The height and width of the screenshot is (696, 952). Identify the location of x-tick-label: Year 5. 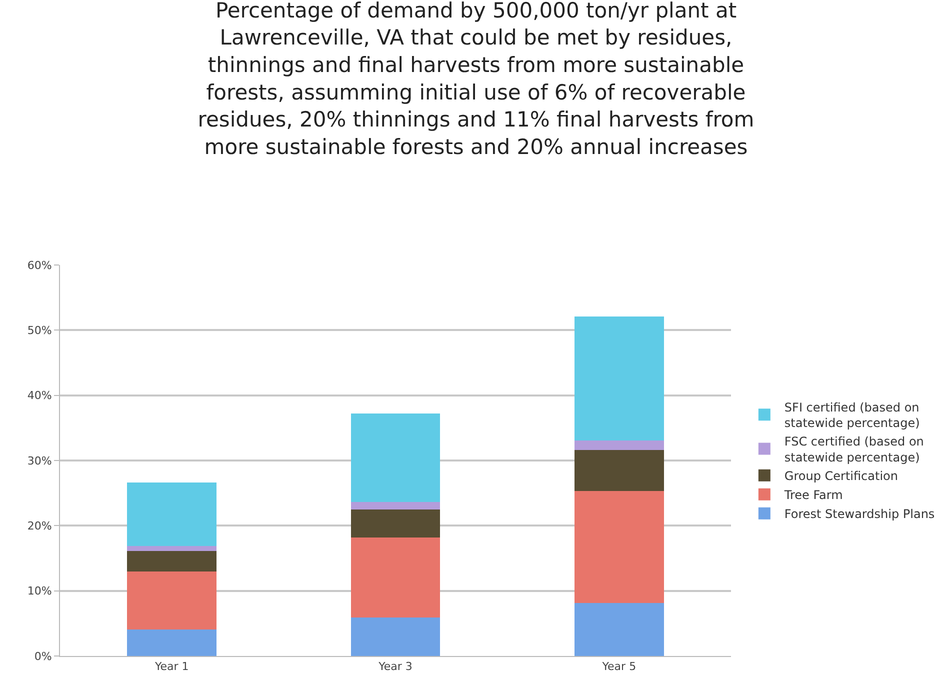
(618, 667).